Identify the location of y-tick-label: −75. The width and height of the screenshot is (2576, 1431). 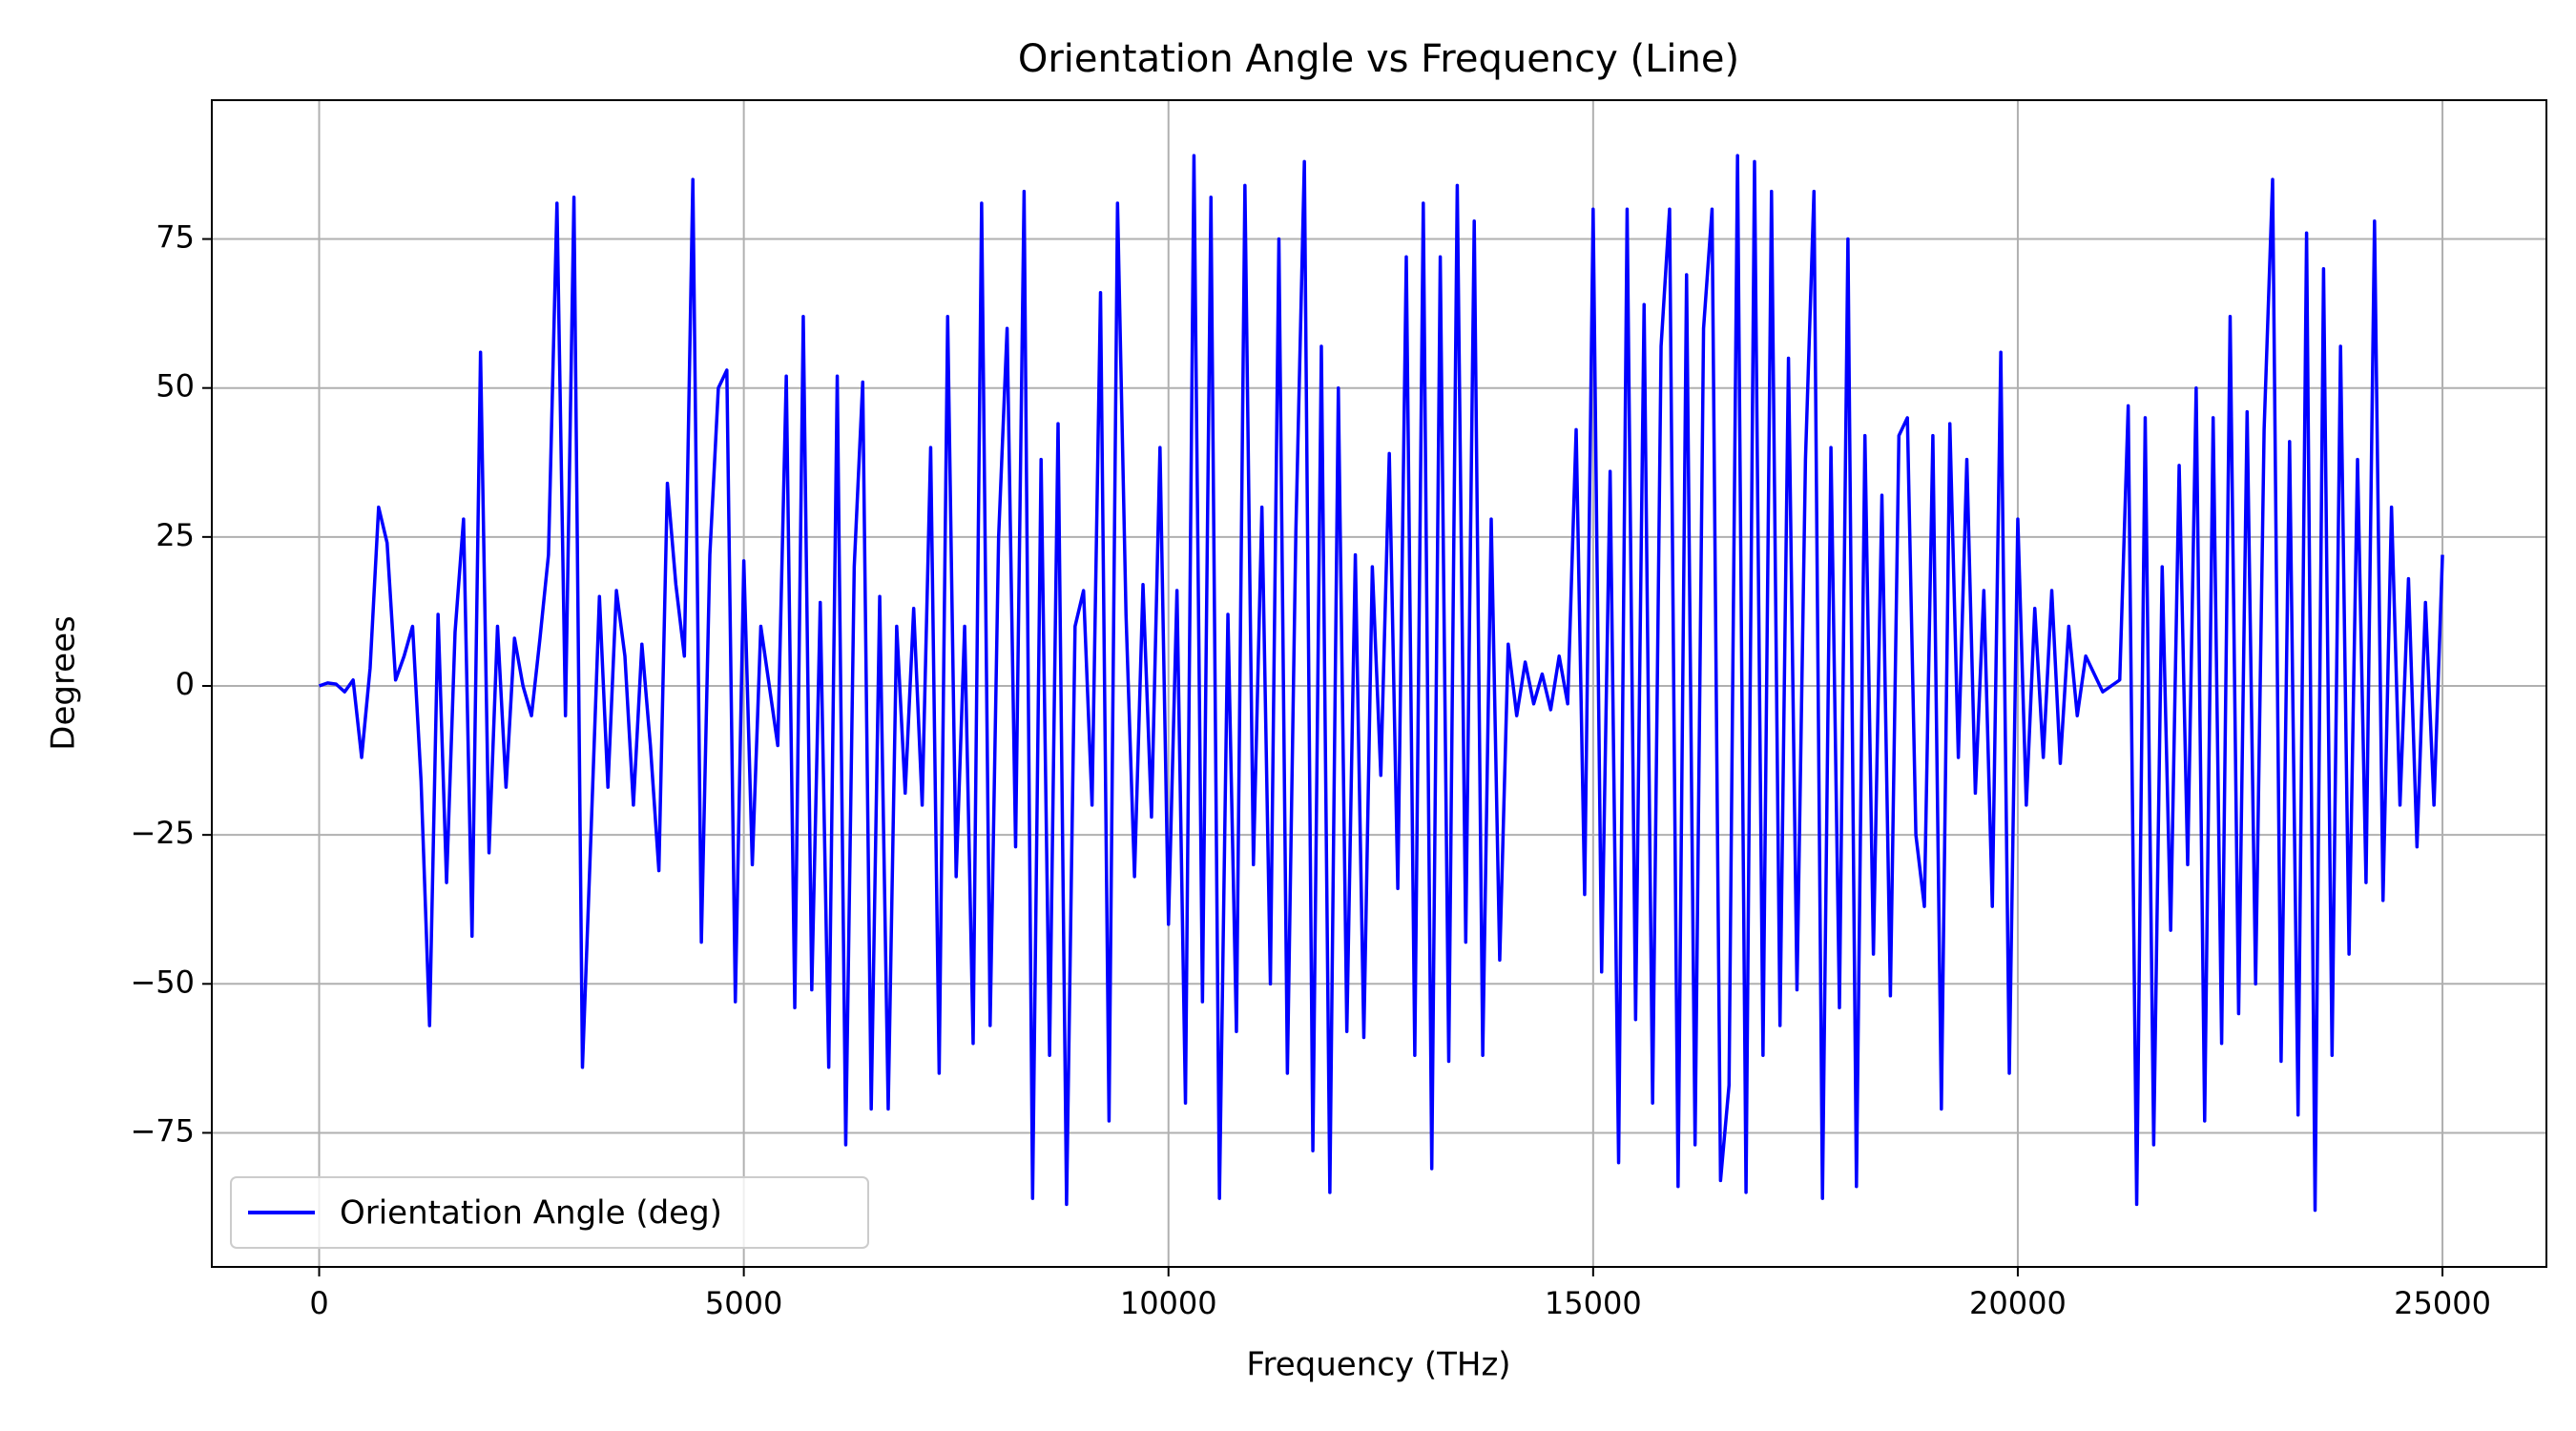
(162, 1130).